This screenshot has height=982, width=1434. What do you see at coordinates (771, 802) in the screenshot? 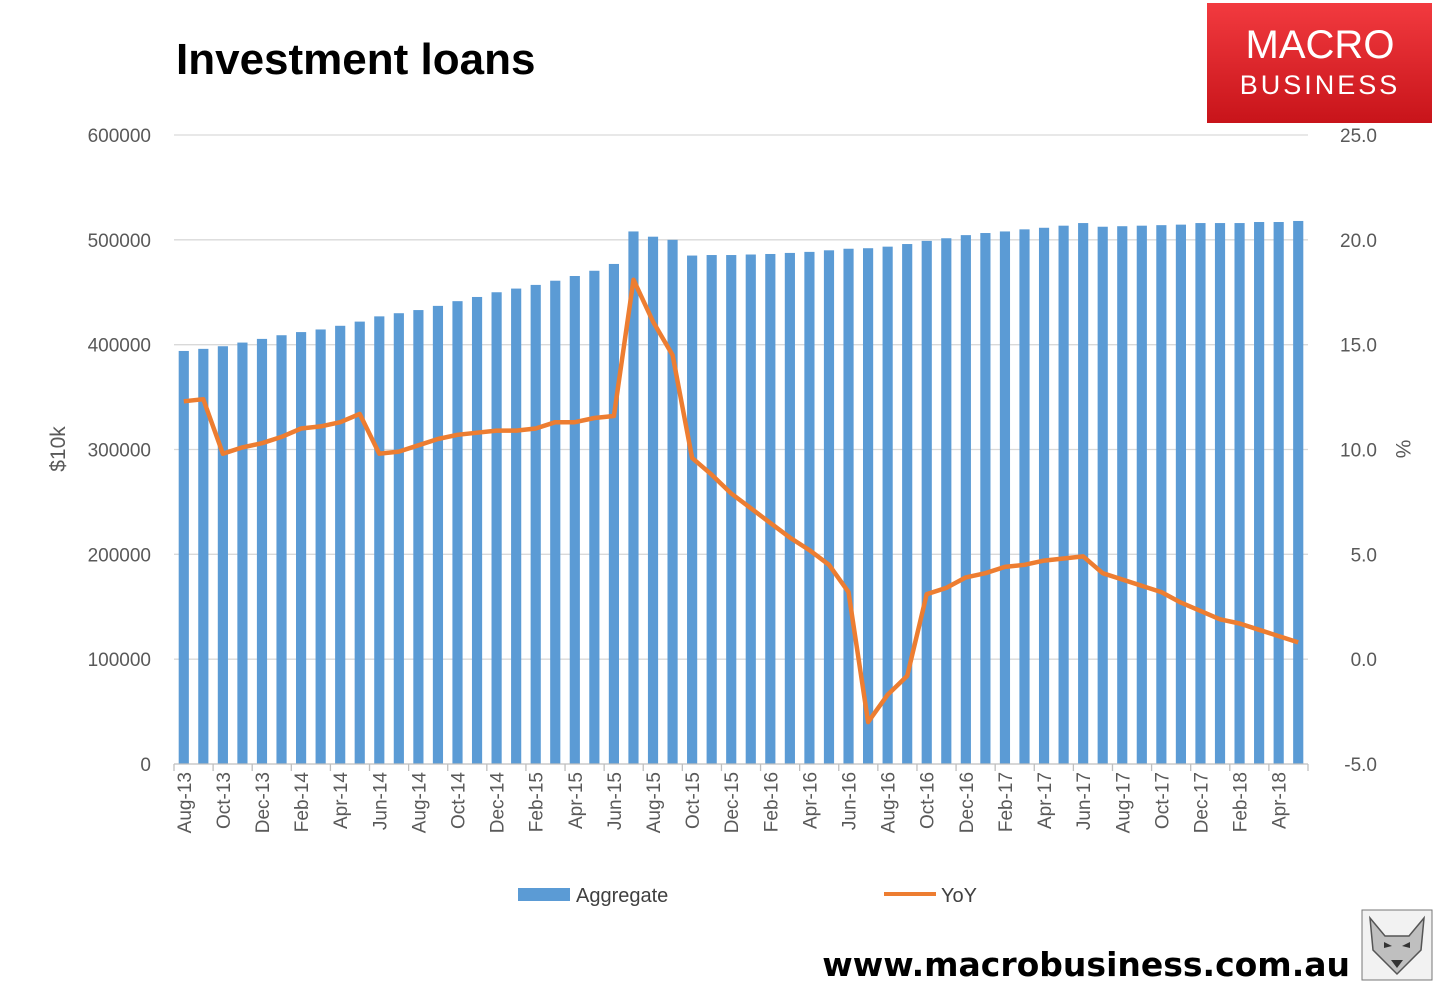
I see `x-tick-label: Feb-16` at bounding box center [771, 802].